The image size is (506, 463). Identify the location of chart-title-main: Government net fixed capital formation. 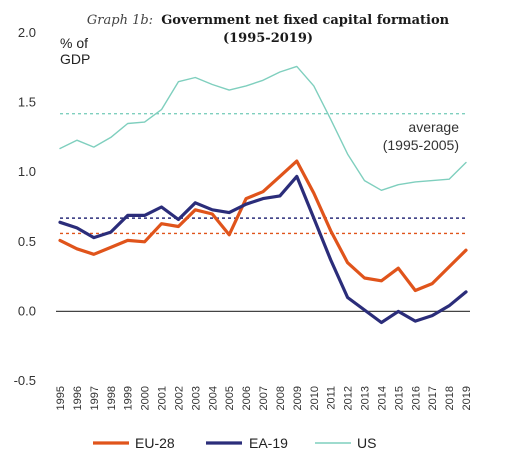
(305, 20).